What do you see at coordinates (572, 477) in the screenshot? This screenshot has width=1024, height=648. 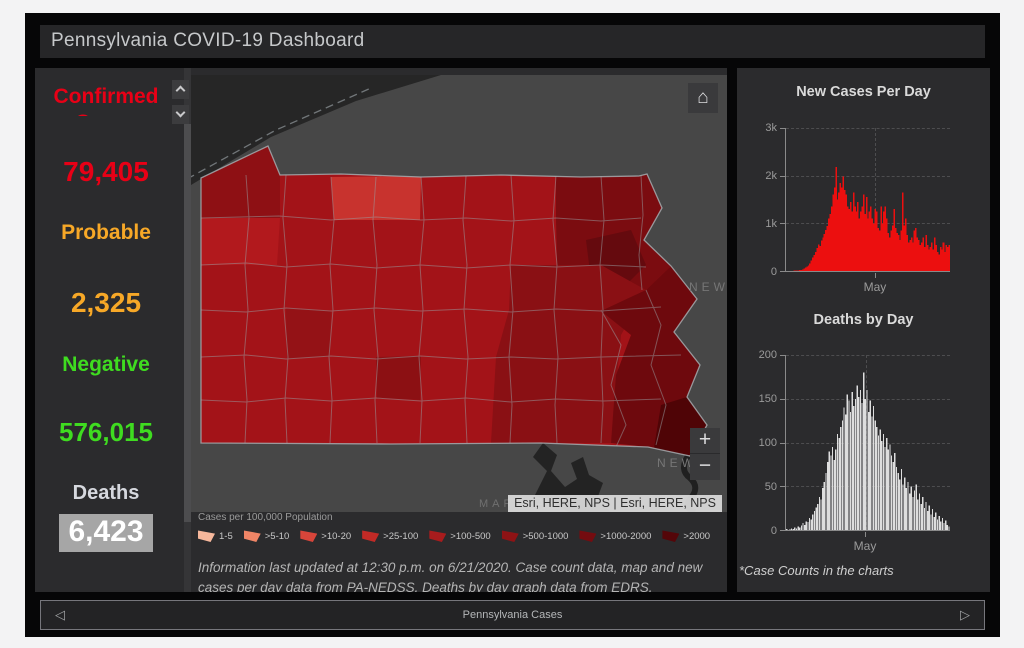 I see `chesapeake-water` at bounding box center [572, 477].